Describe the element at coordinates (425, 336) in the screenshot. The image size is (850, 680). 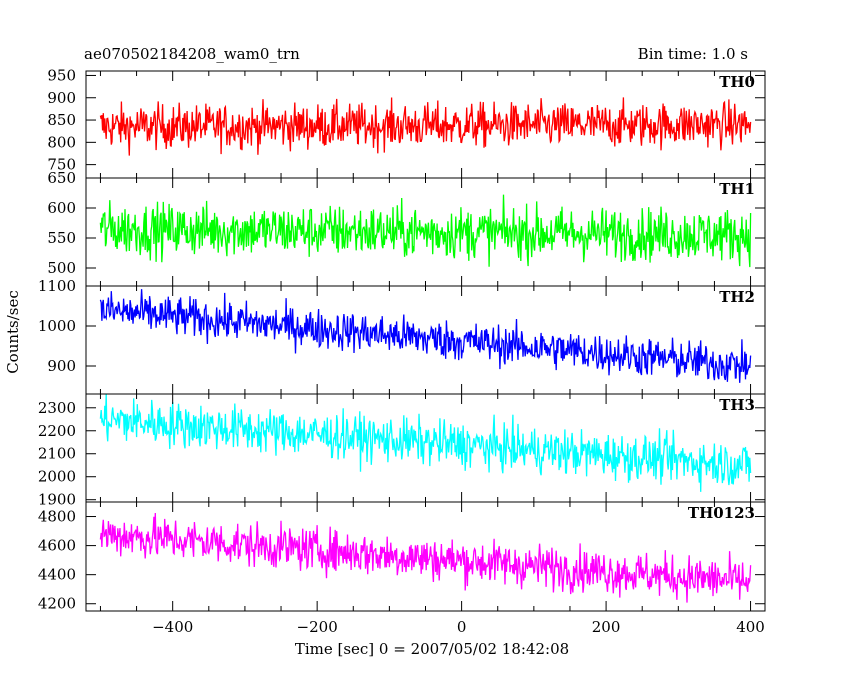
I see `series-th2-line` at that location.